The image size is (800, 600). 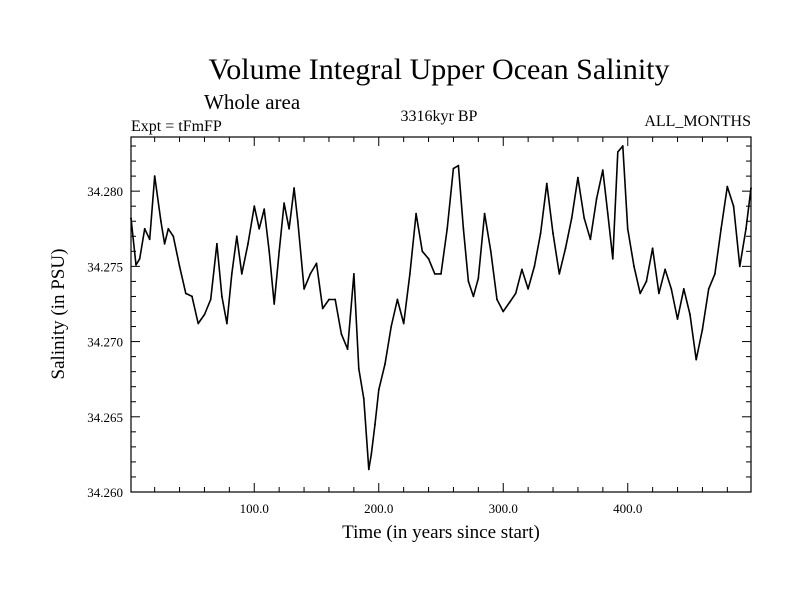 I want to click on months-label: ALL_MONTHS, so click(x=697, y=121).